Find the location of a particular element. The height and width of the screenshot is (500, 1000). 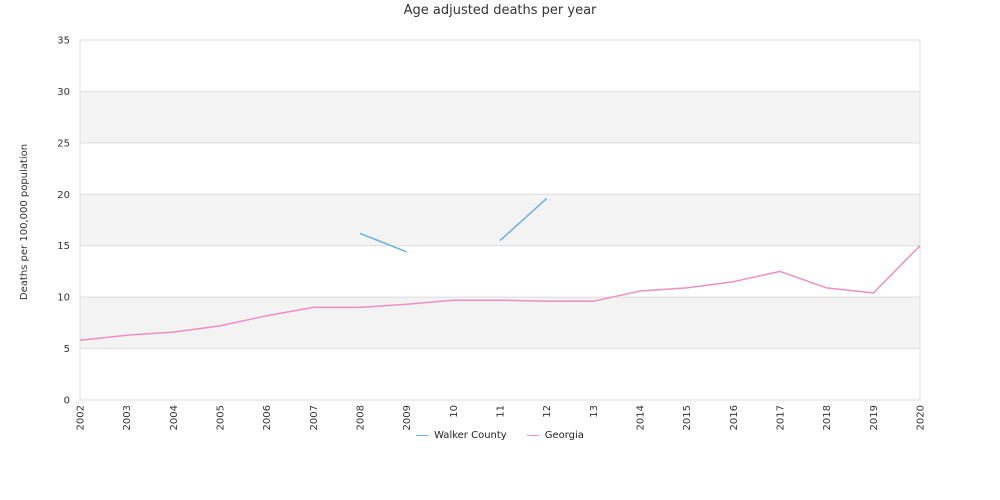

x-tick-label: 2016 is located at coordinates (734, 417).